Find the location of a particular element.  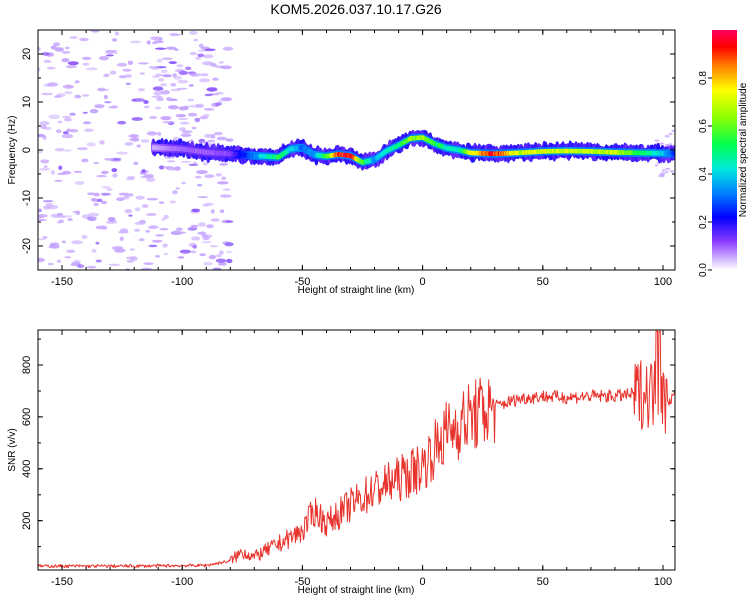

y-tick-label: 400 is located at coordinates (27, 469).